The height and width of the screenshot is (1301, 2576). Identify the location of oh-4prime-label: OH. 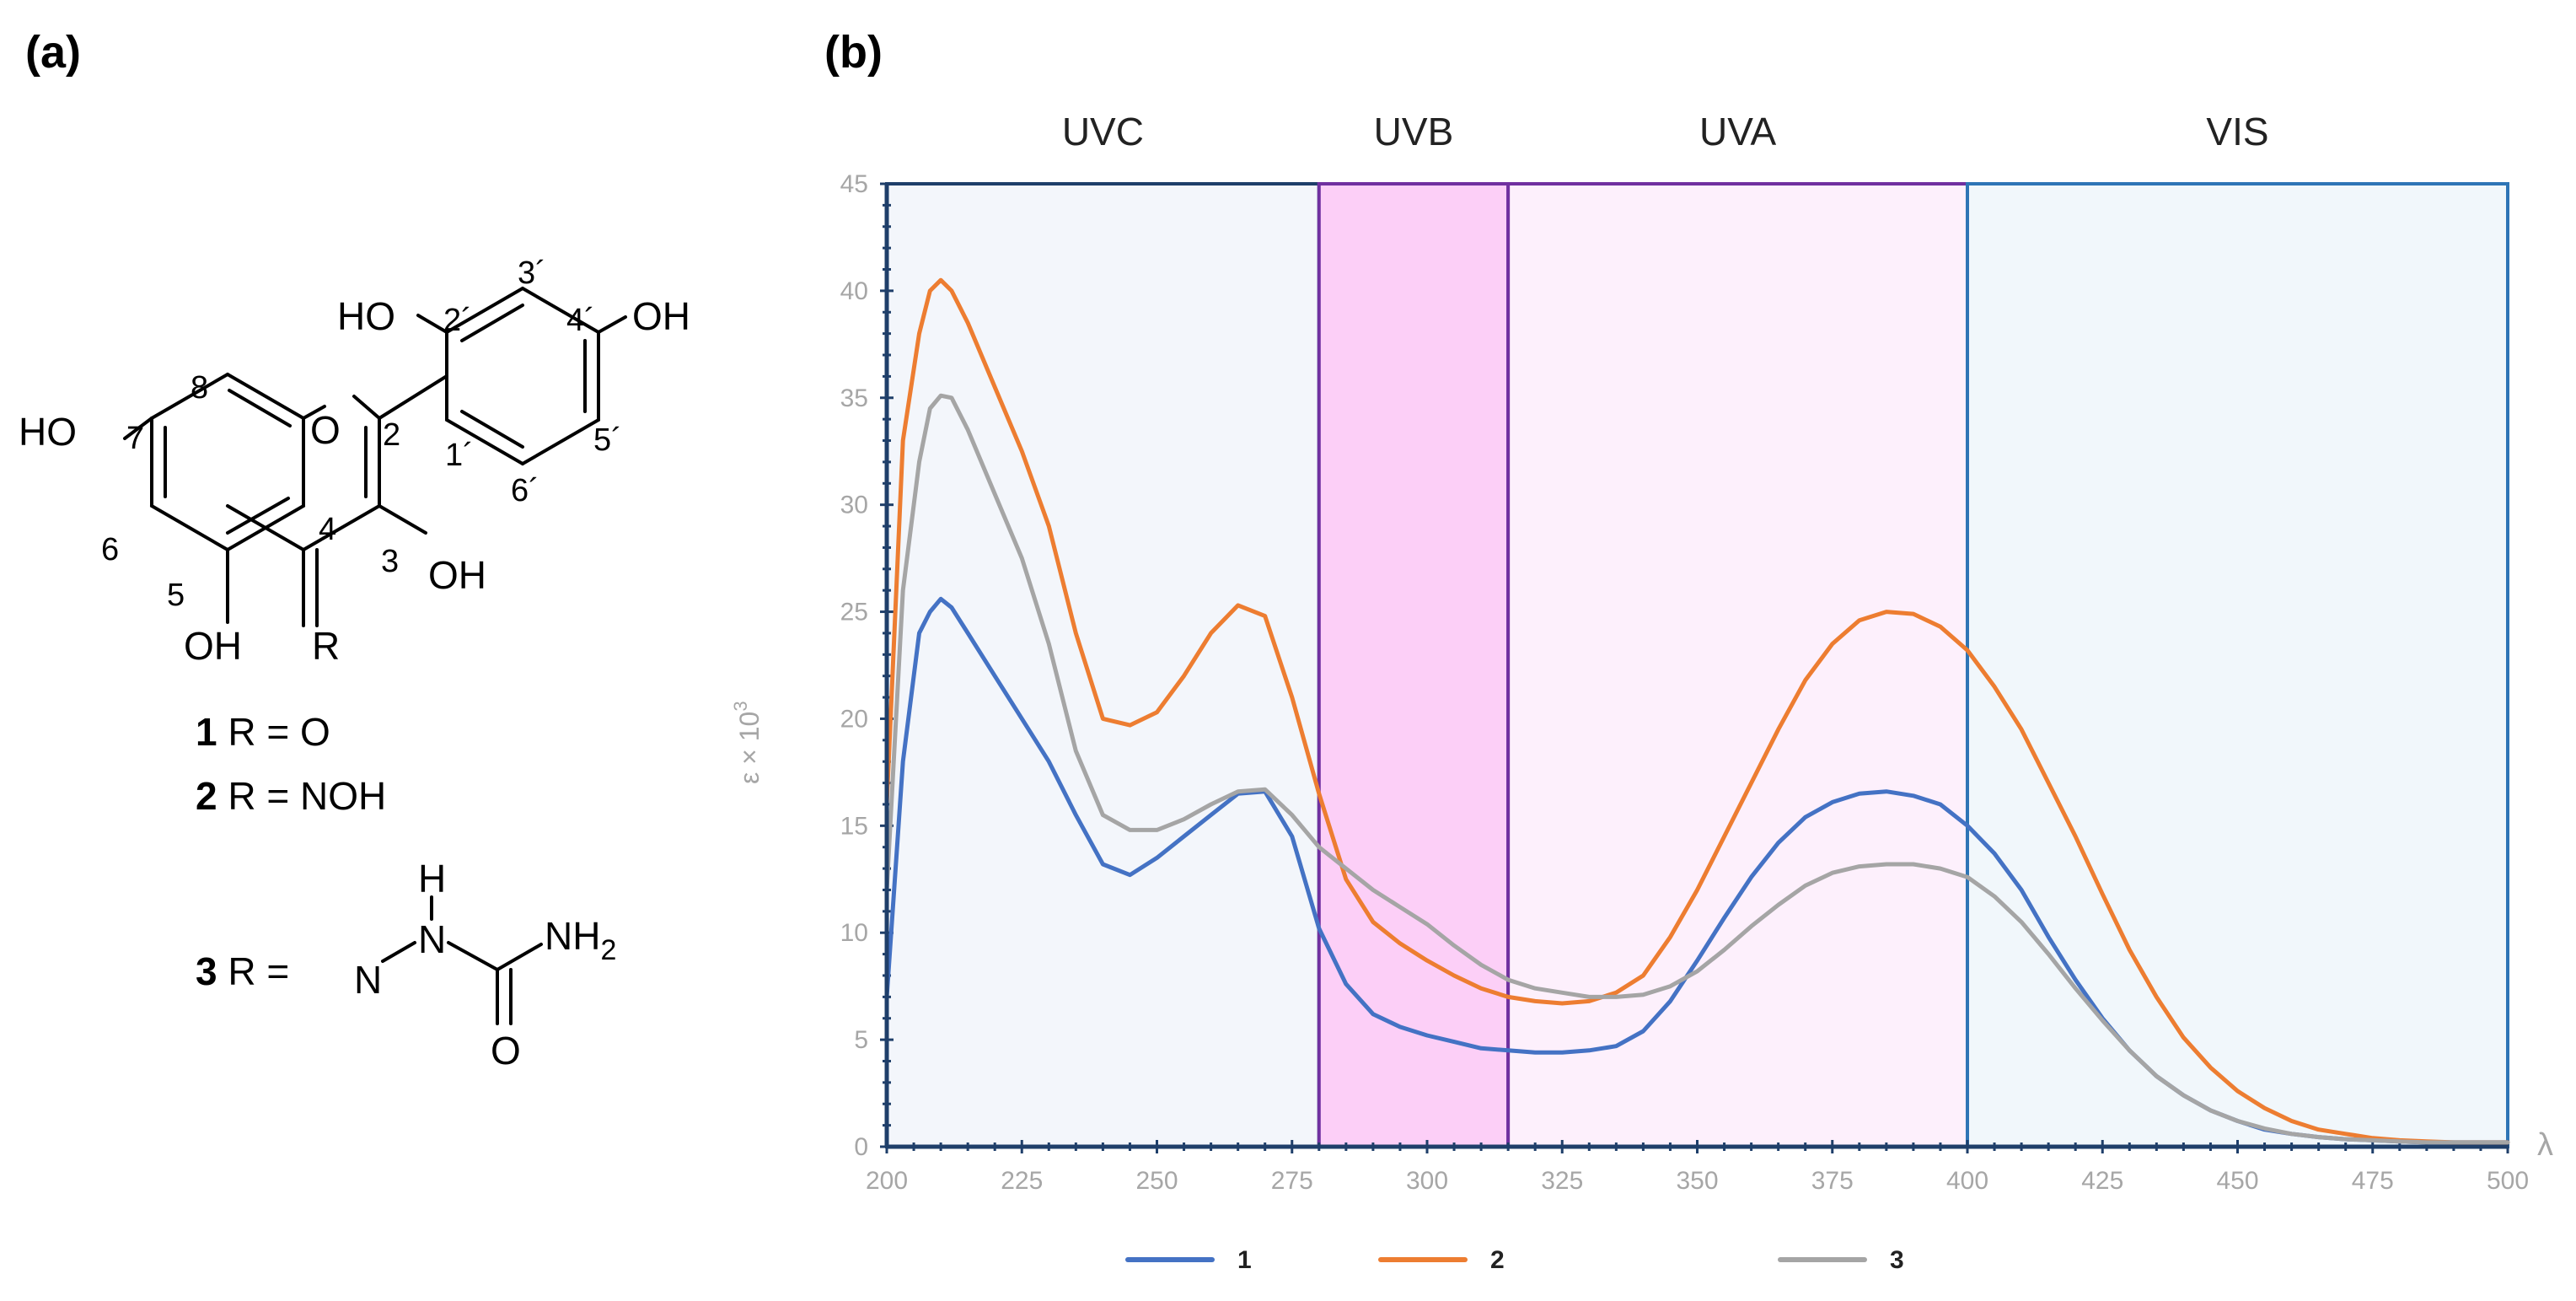
(661, 316).